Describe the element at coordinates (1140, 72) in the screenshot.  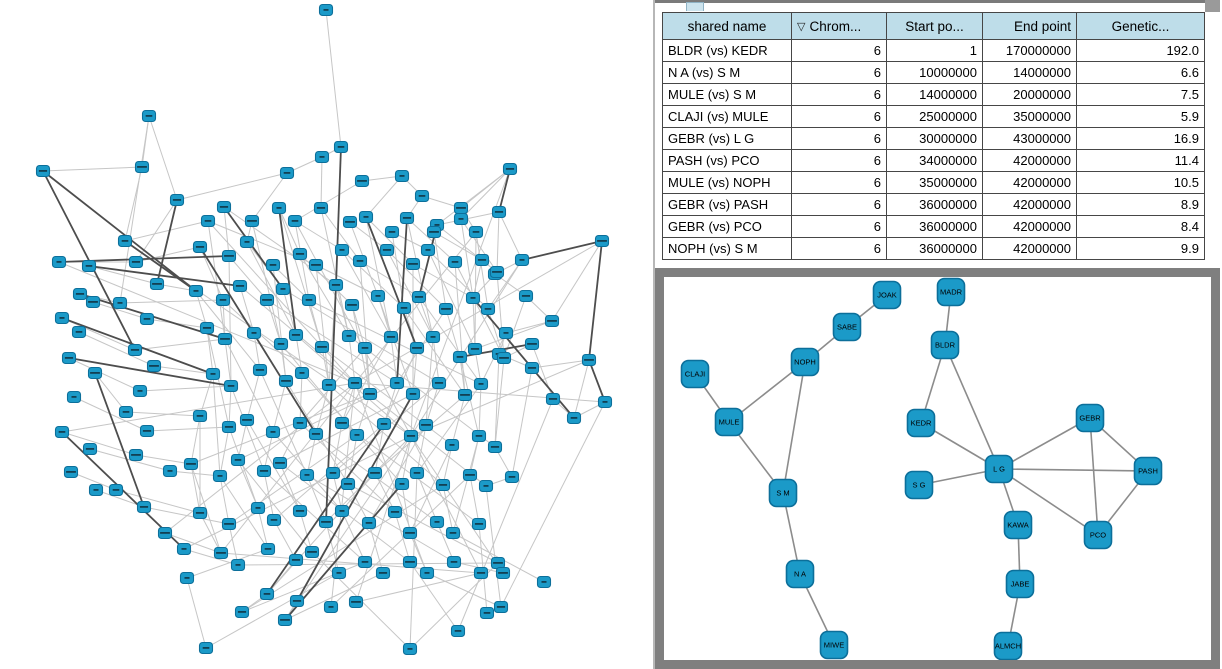
I see `table-cell: 6.6` at that location.